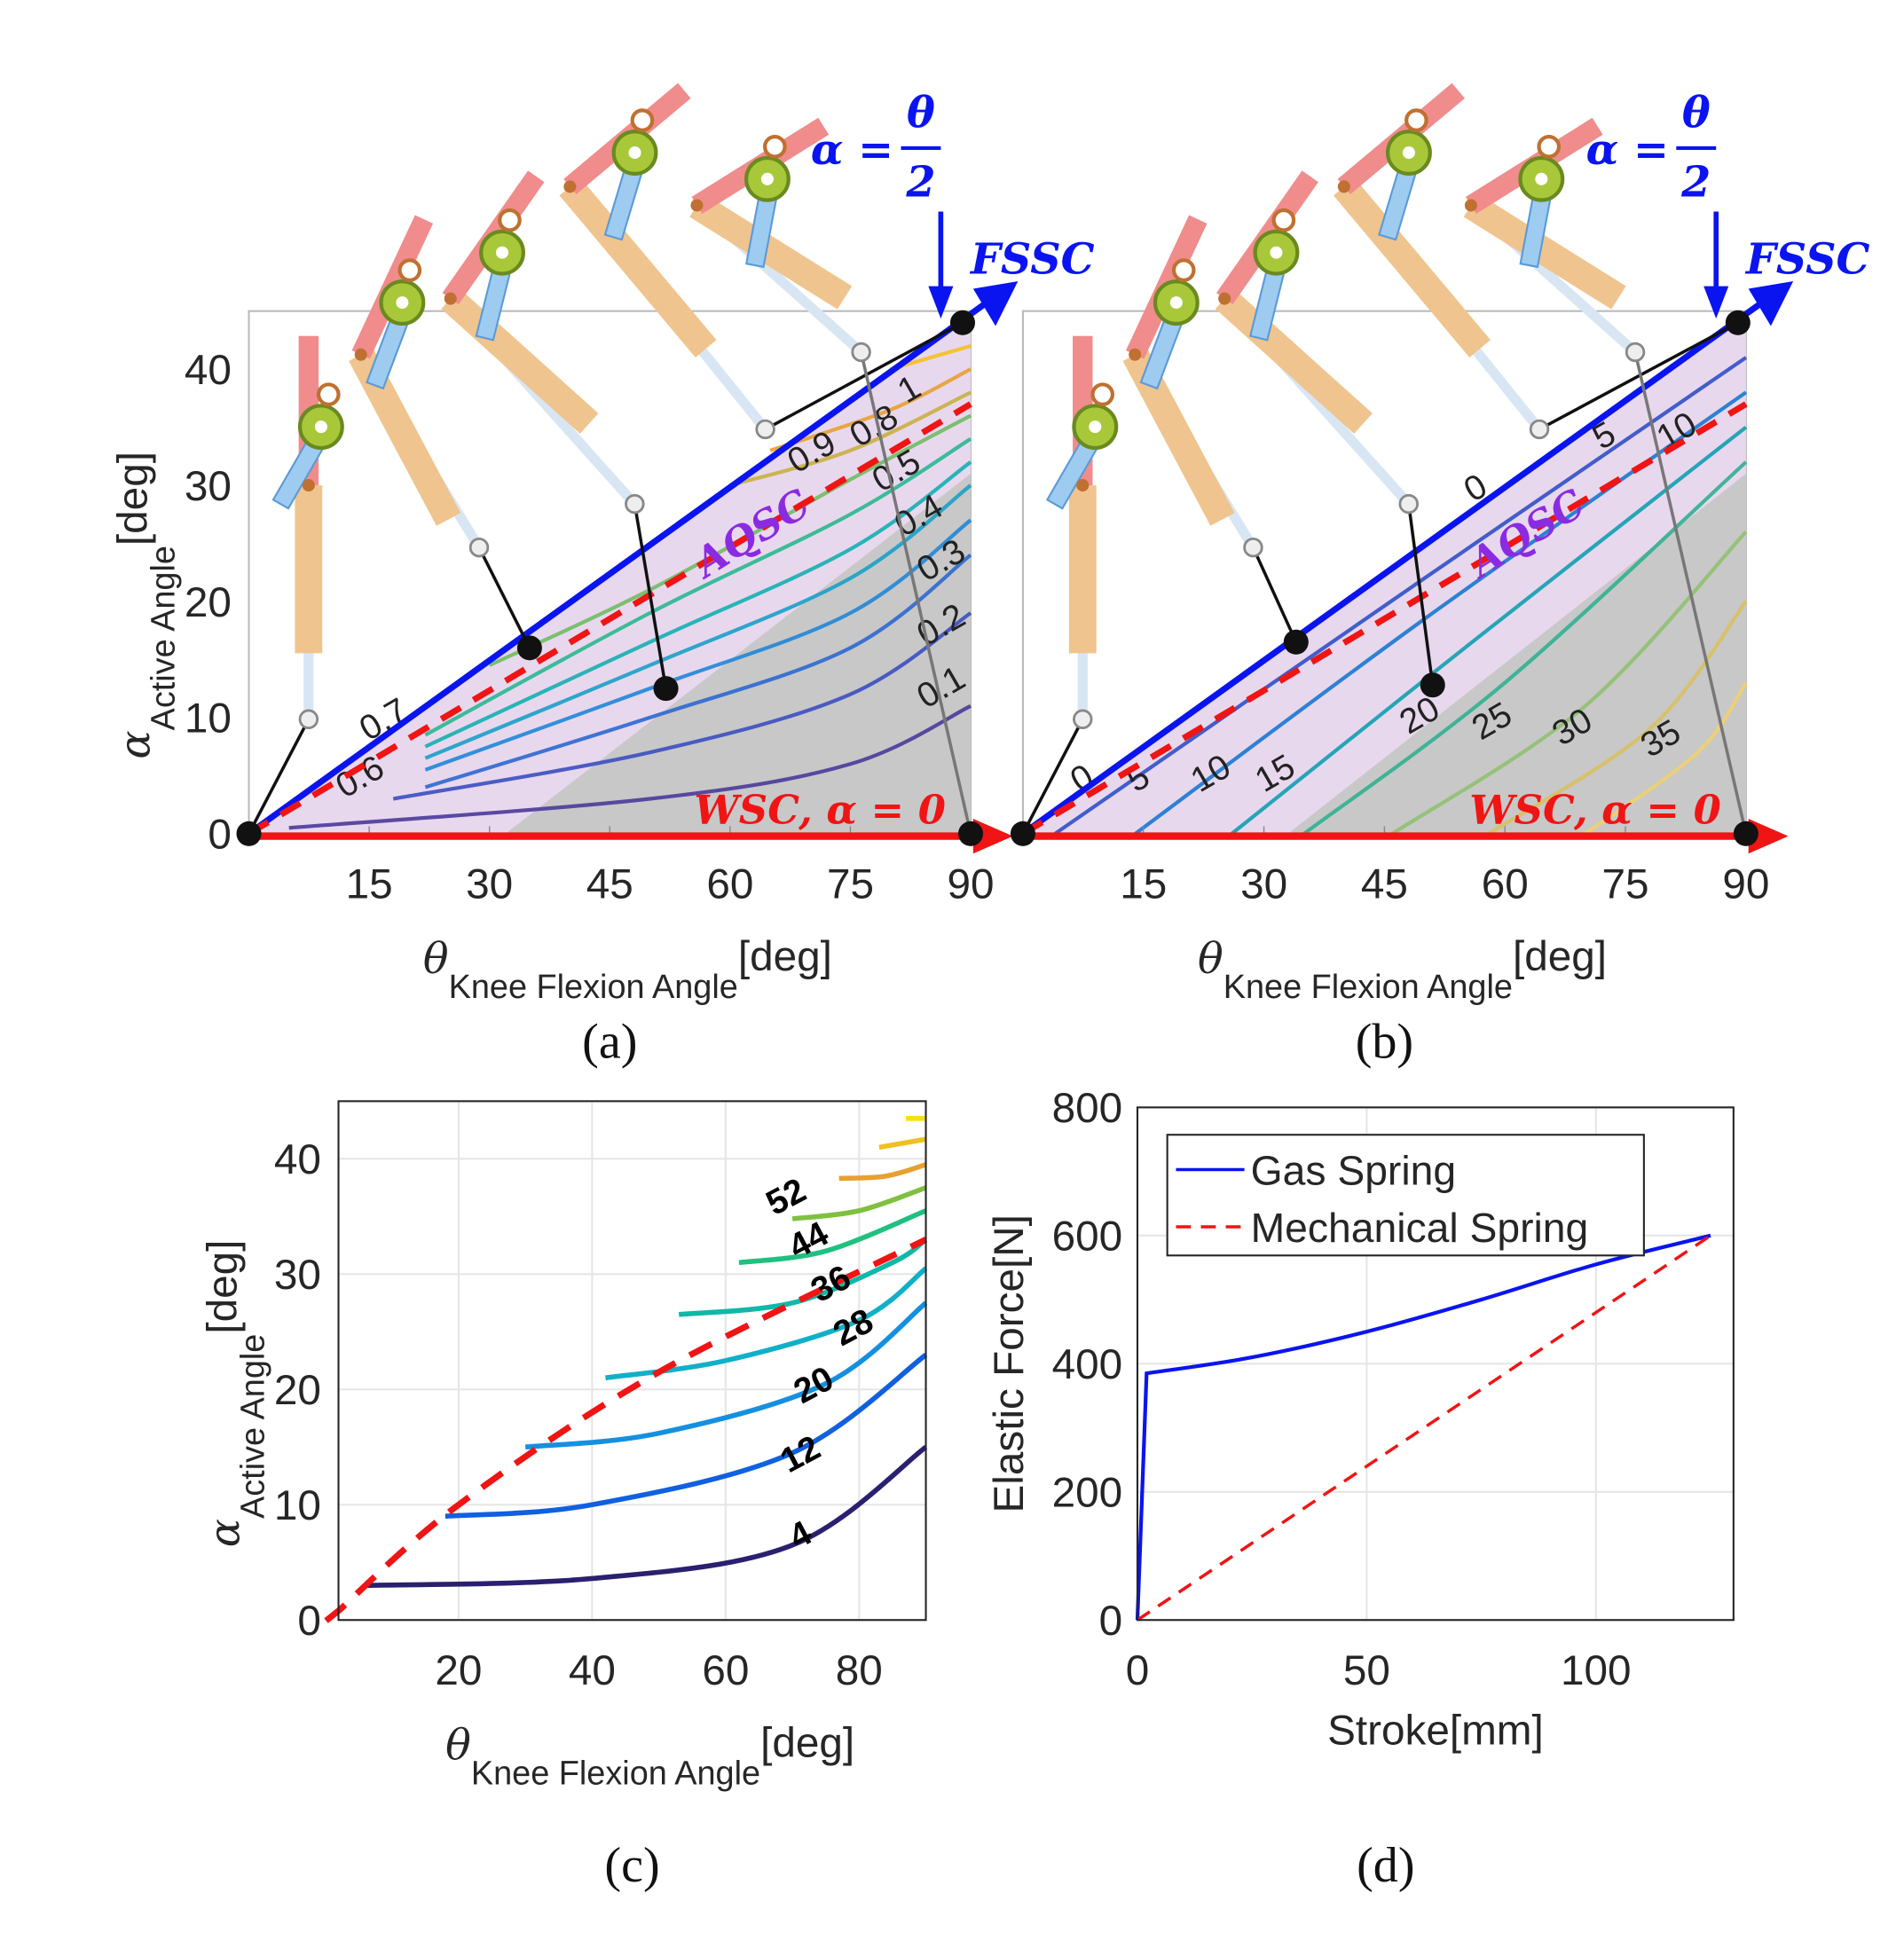  What do you see at coordinates (1143, 884) in the screenshot?
I see `x-tick-label: 15` at bounding box center [1143, 884].